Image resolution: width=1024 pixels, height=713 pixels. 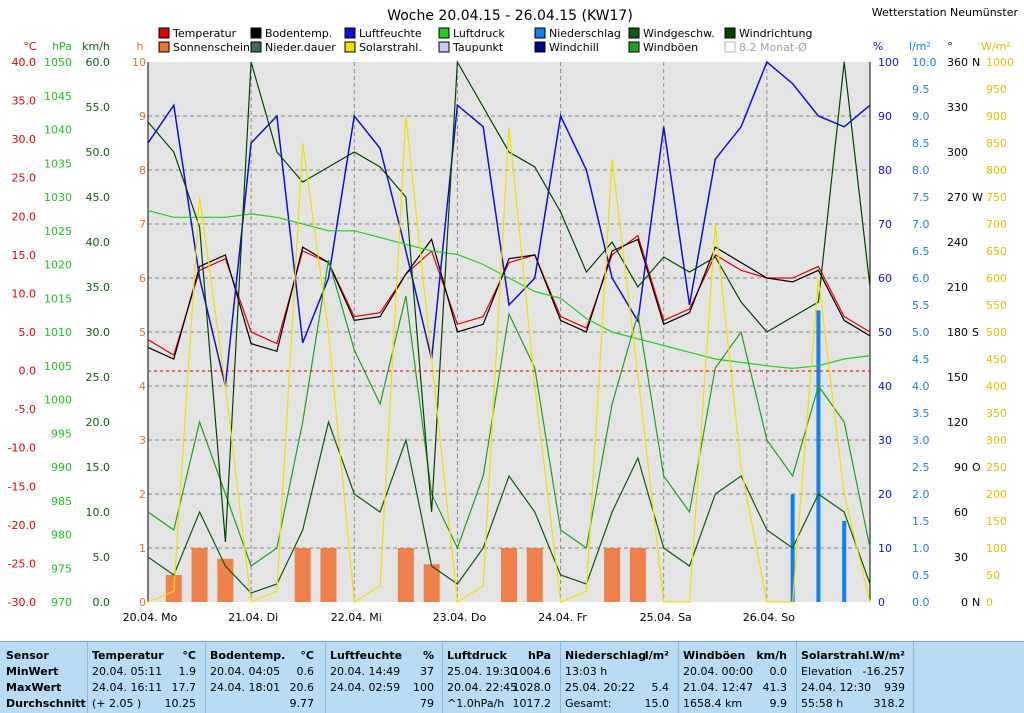 I want to click on stats-max-value: 5.4, so click(x=660, y=687).